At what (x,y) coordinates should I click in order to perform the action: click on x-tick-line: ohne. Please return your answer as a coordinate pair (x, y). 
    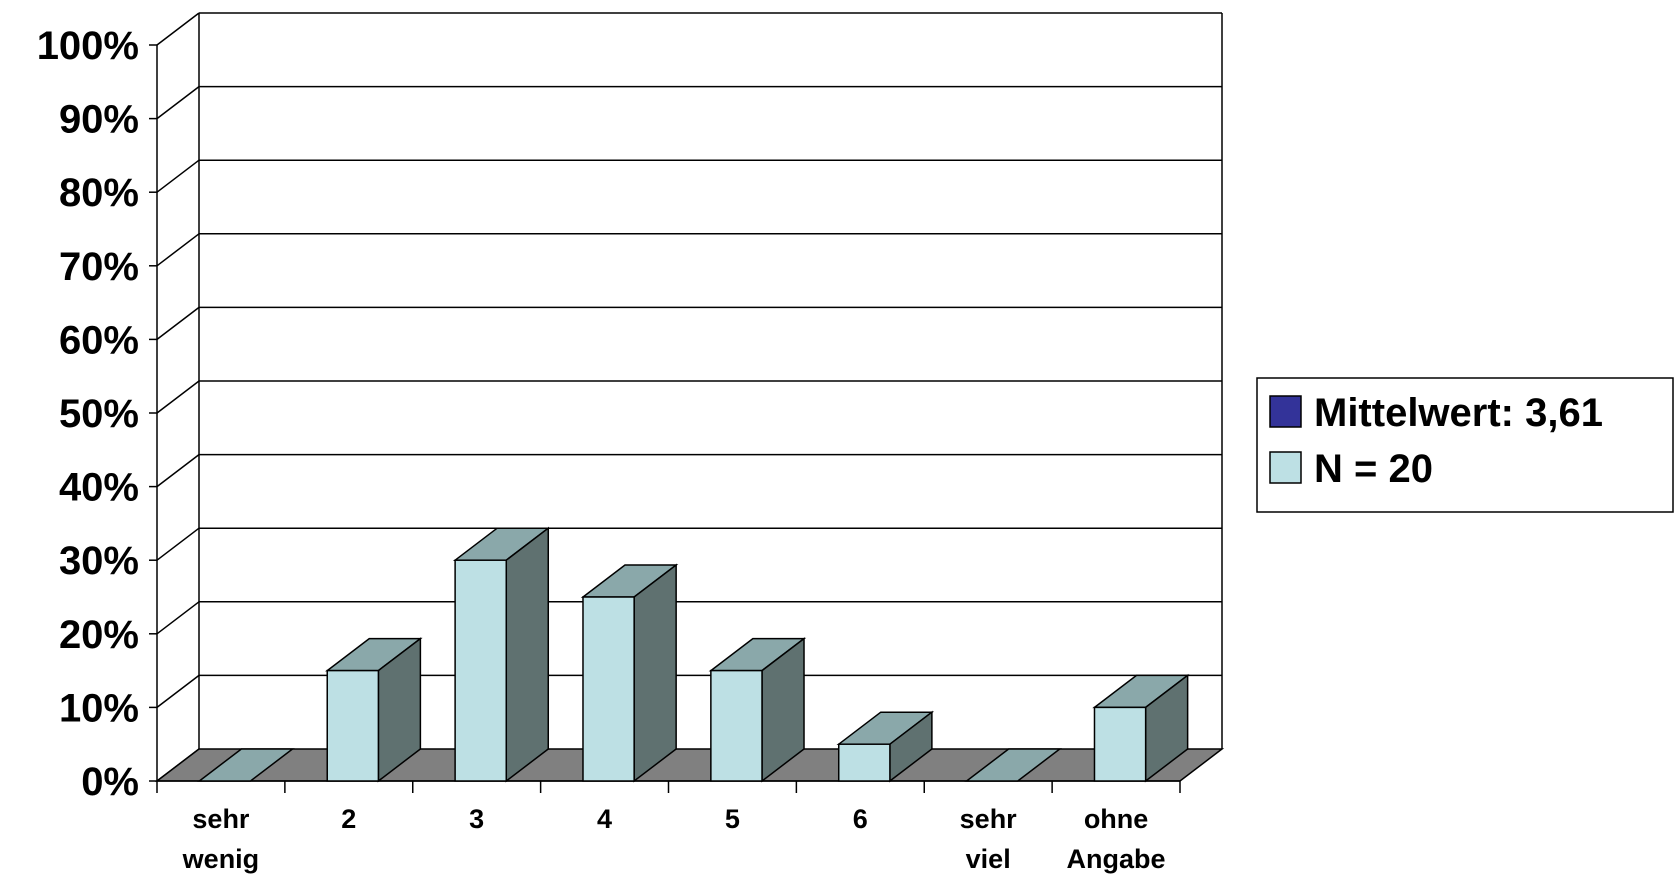
    Looking at the image, I should click on (1116, 819).